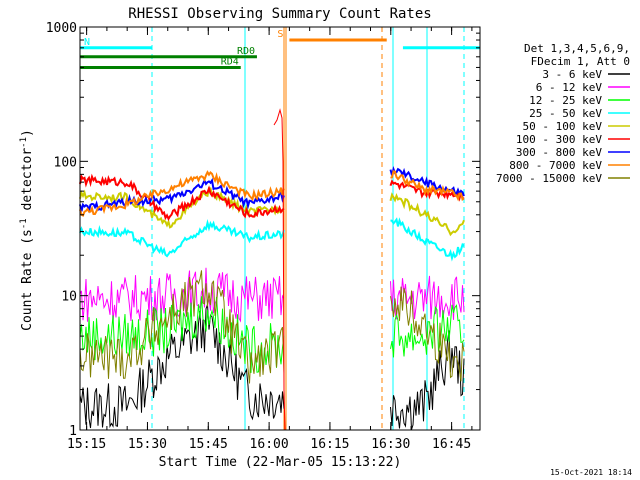  What do you see at coordinates (280, 34) in the screenshot?
I see `flag-label-s: S` at bounding box center [280, 34].